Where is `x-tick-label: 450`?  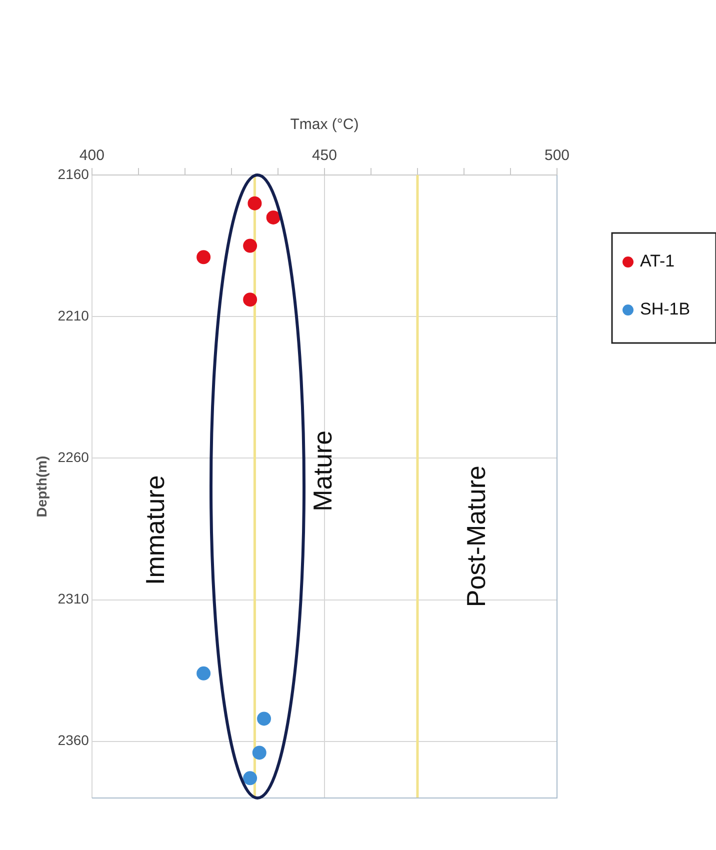
x-tick-label: 450 is located at coordinates (324, 155).